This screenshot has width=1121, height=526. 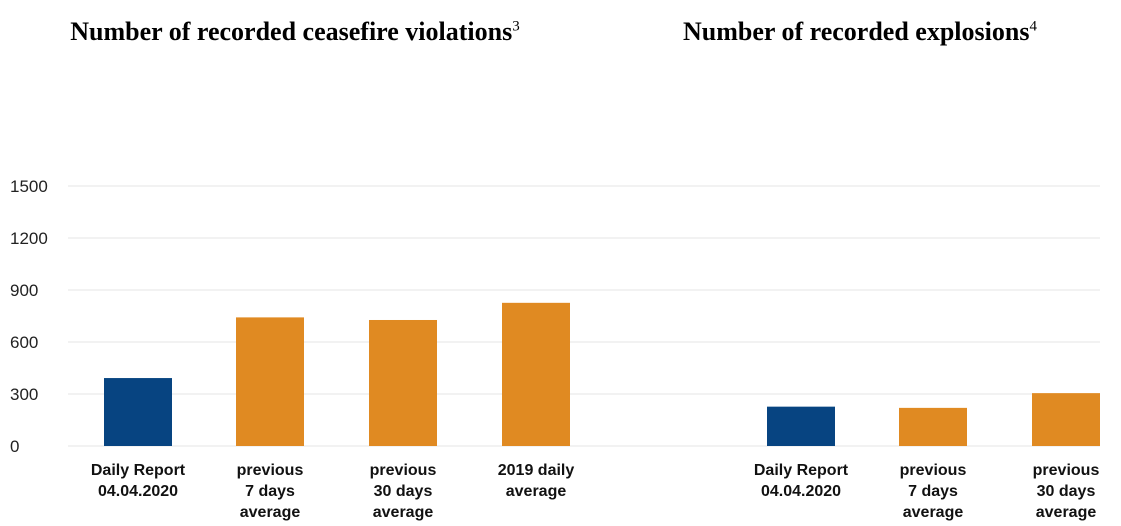 What do you see at coordinates (403, 491) in the screenshot?
I see `ceasefire-category-label-2: previous 30 days average` at bounding box center [403, 491].